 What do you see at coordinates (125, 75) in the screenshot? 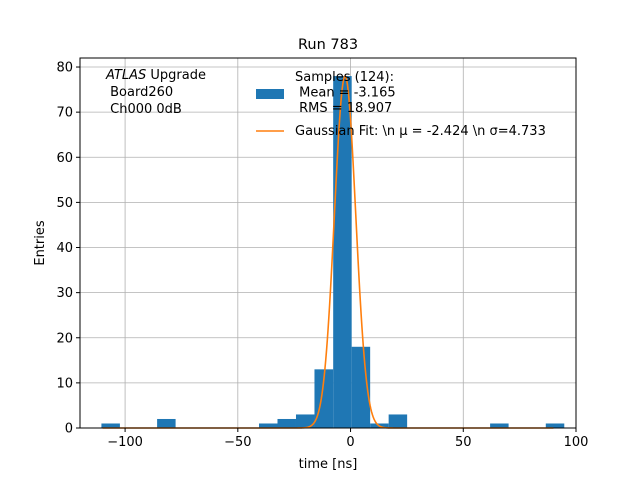
I see `annotation-atlas: ATLAS` at bounding box center [125, 75].